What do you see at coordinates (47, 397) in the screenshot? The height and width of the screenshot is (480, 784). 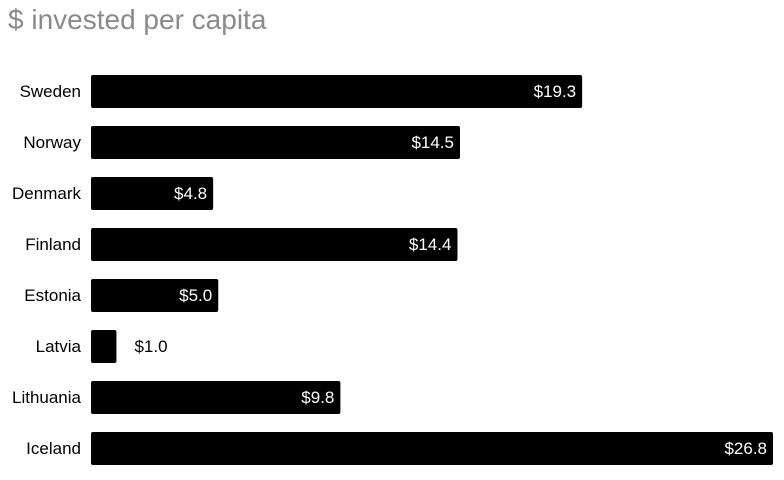 I see `category-label: Lithuania` at bounding box center [47, 397].